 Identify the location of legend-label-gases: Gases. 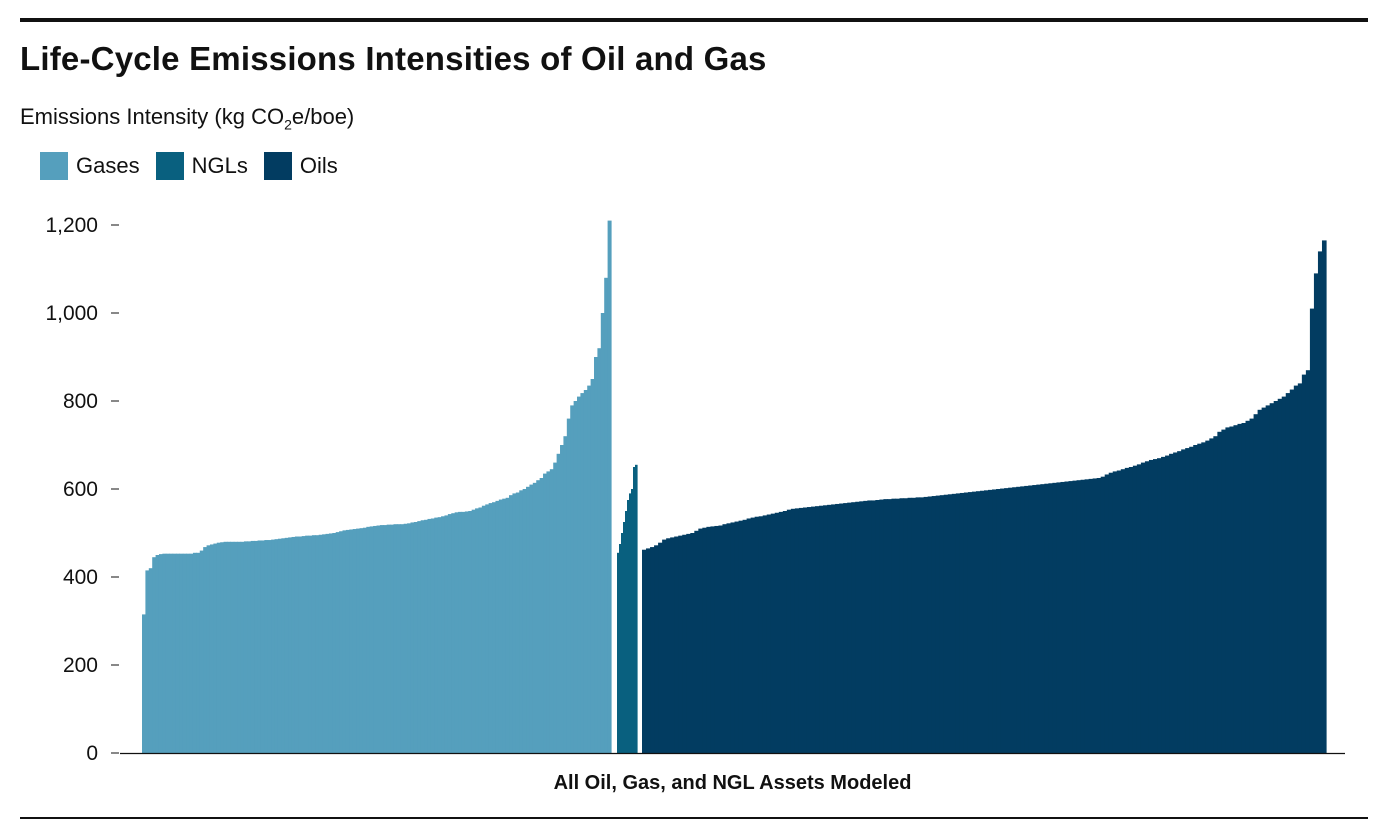
(108, 165).